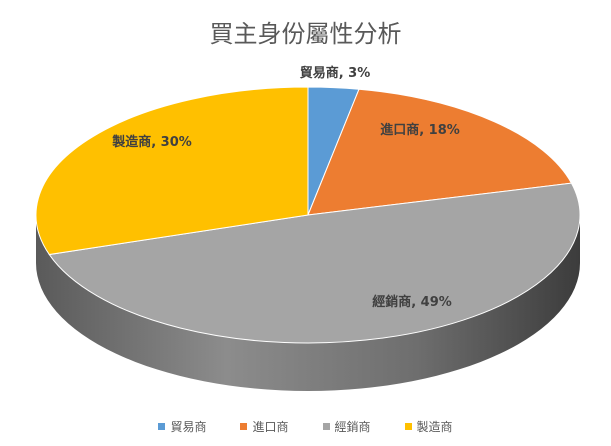  I want to click on legend-item: 貿易商, so click(182, 426).